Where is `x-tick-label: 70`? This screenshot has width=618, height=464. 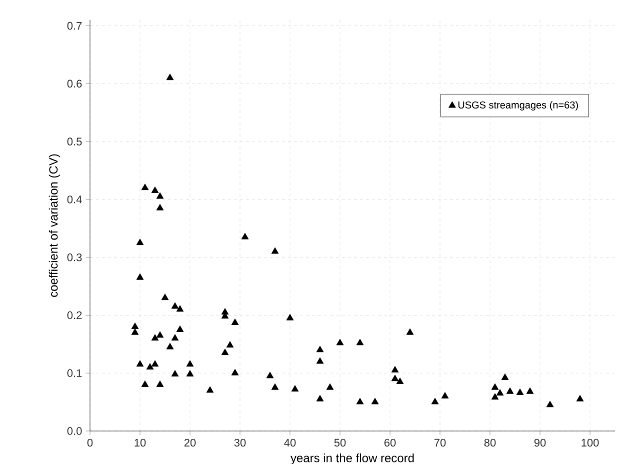 x-tick-label: 70 is located at coordinates (440, 442).